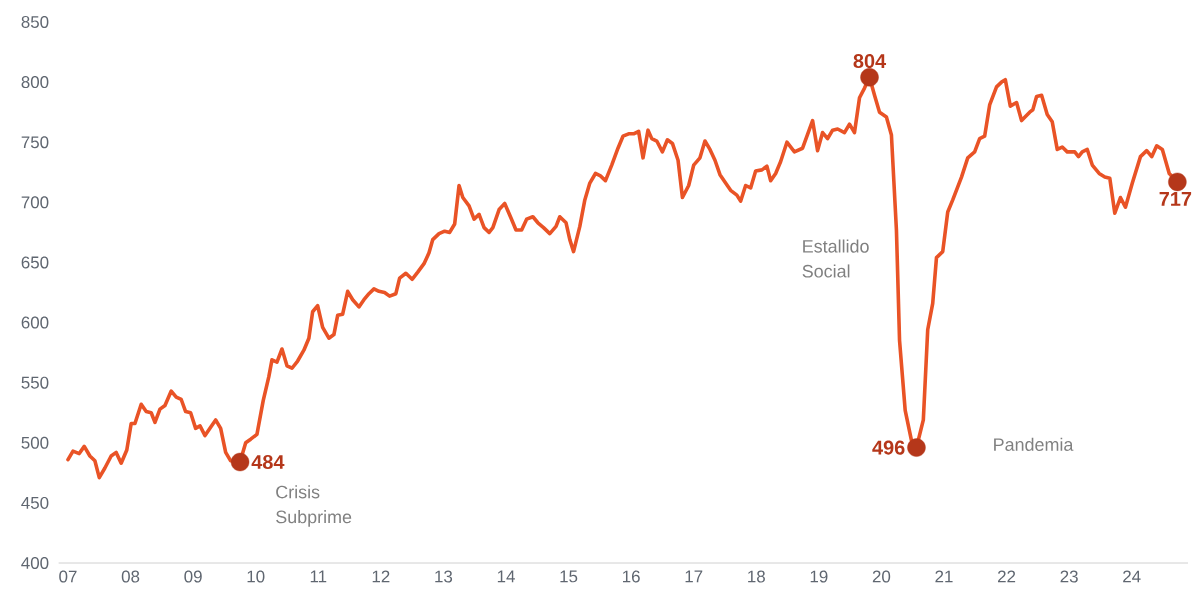 Image resolution: width=1196 pixels, height=600 pixels. What do you see at coordinates (756, 576) in the screenshot?
I see `x-tick-label: 18` at bounding box center [756, 576].